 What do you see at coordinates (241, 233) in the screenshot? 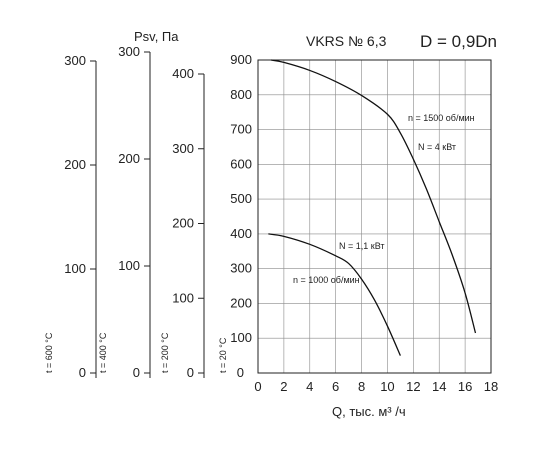
I see `y-tick-label: 400` at bounding box center [241, 233].